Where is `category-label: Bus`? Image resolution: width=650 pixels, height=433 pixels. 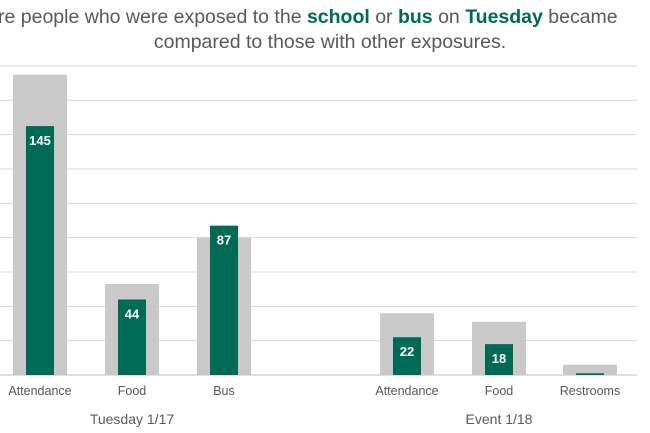 category-label: Bus is located at coordinates (224, 391).